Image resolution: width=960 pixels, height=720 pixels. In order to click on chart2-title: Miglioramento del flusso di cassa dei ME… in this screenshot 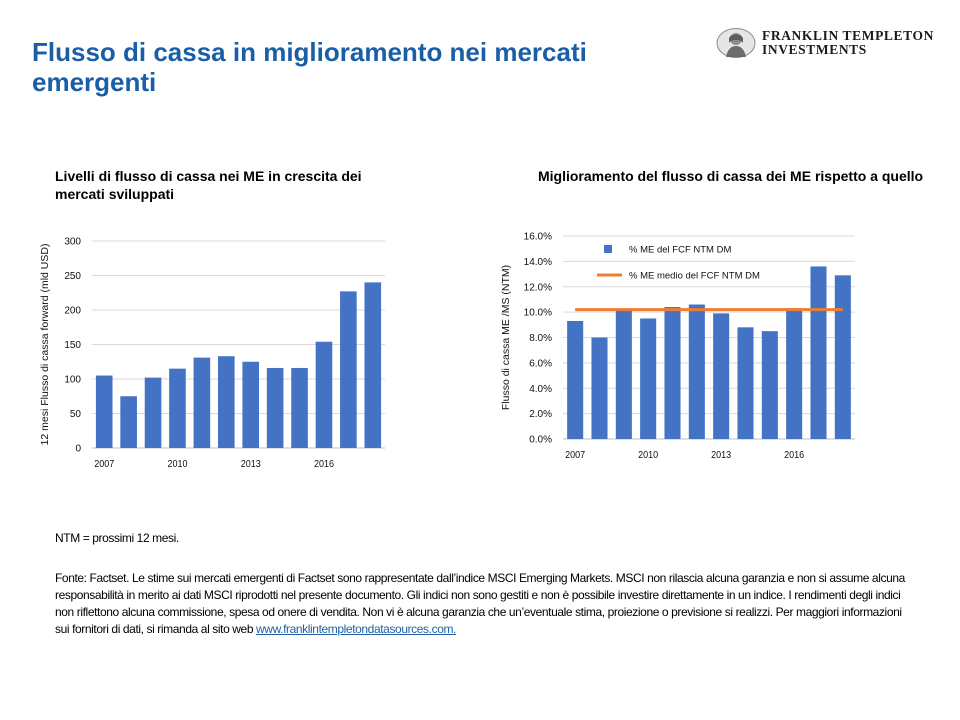, I will do `click(731, 176)`.